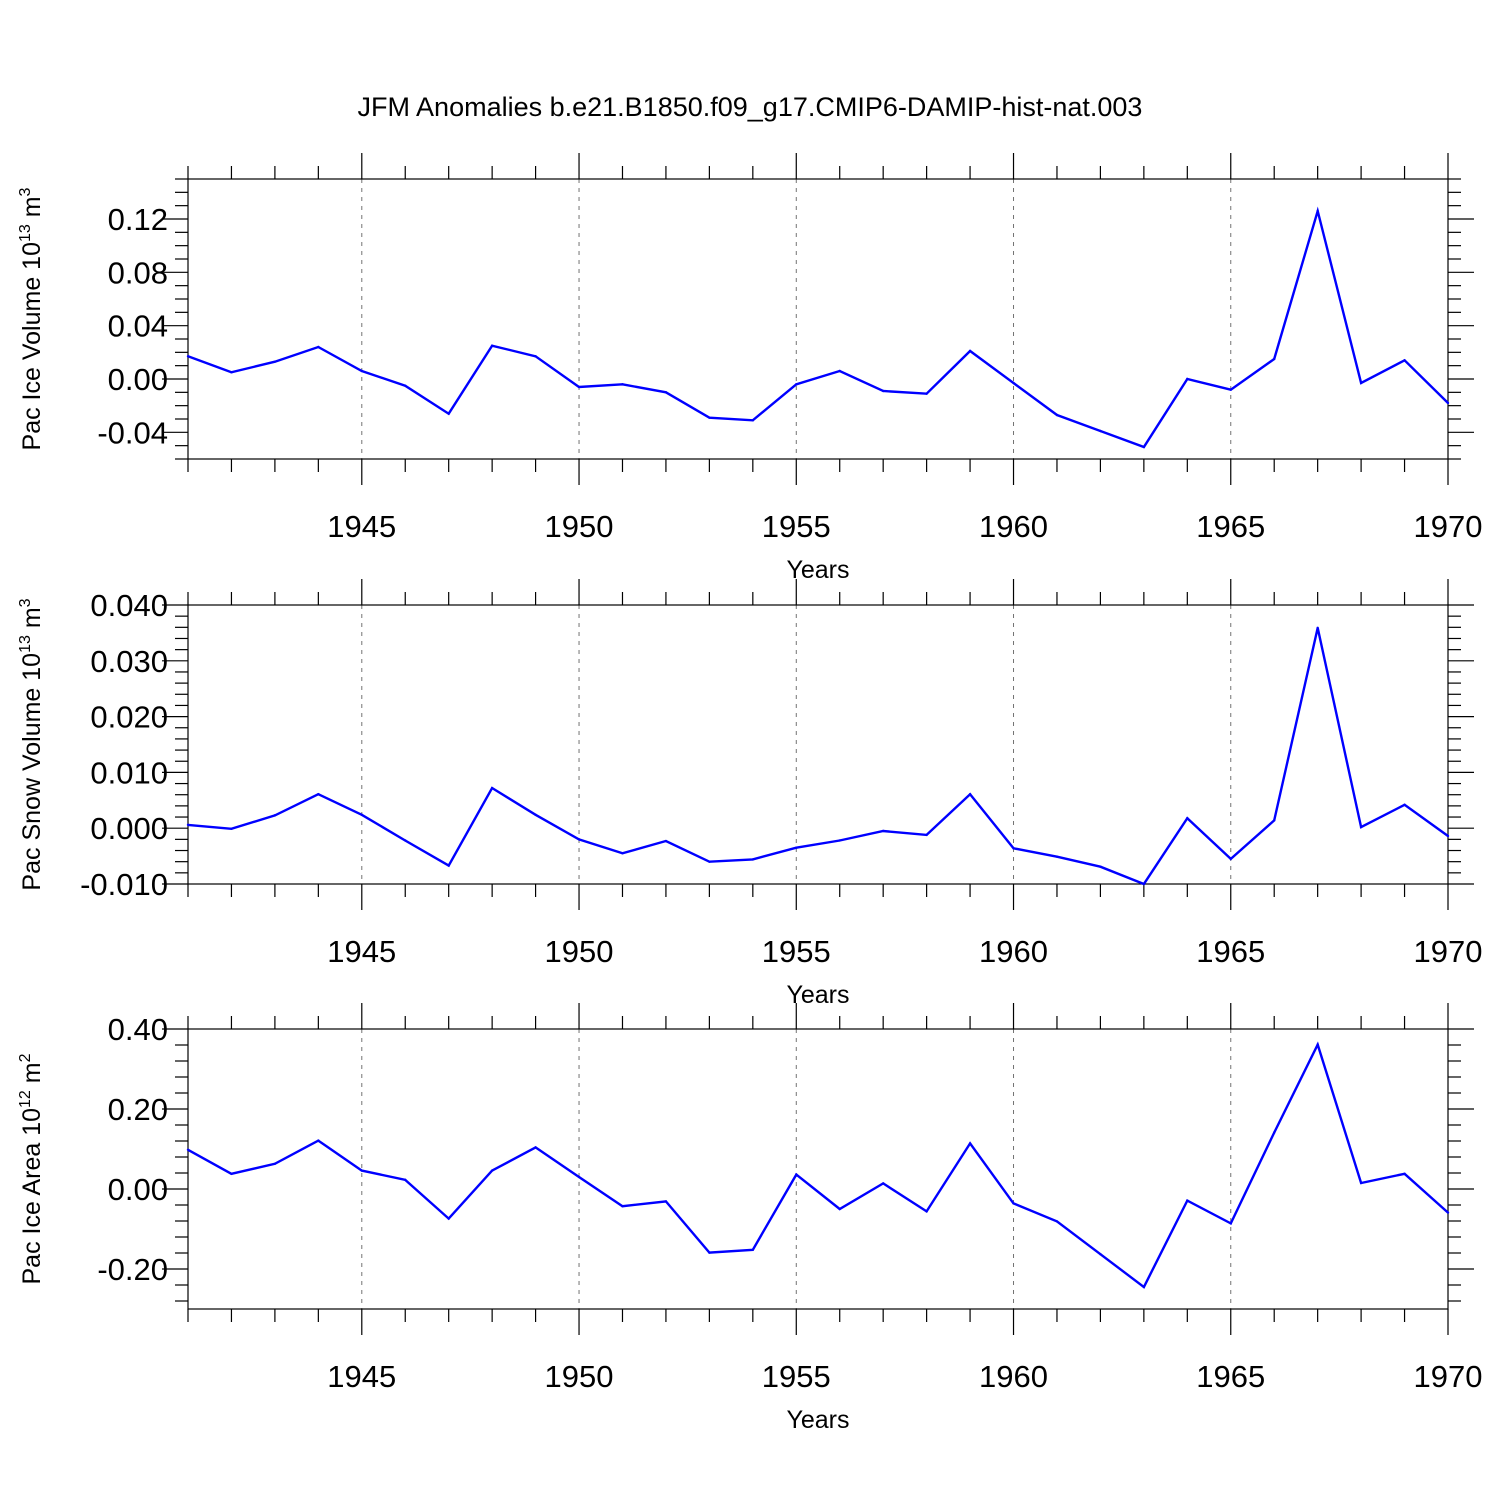 This screenshot has width=1500, height=1500. What do you see at coordinates (138, 219) in the screenshot?
I see `y-tick-label: 0.12` at bounding box center [138, 219].